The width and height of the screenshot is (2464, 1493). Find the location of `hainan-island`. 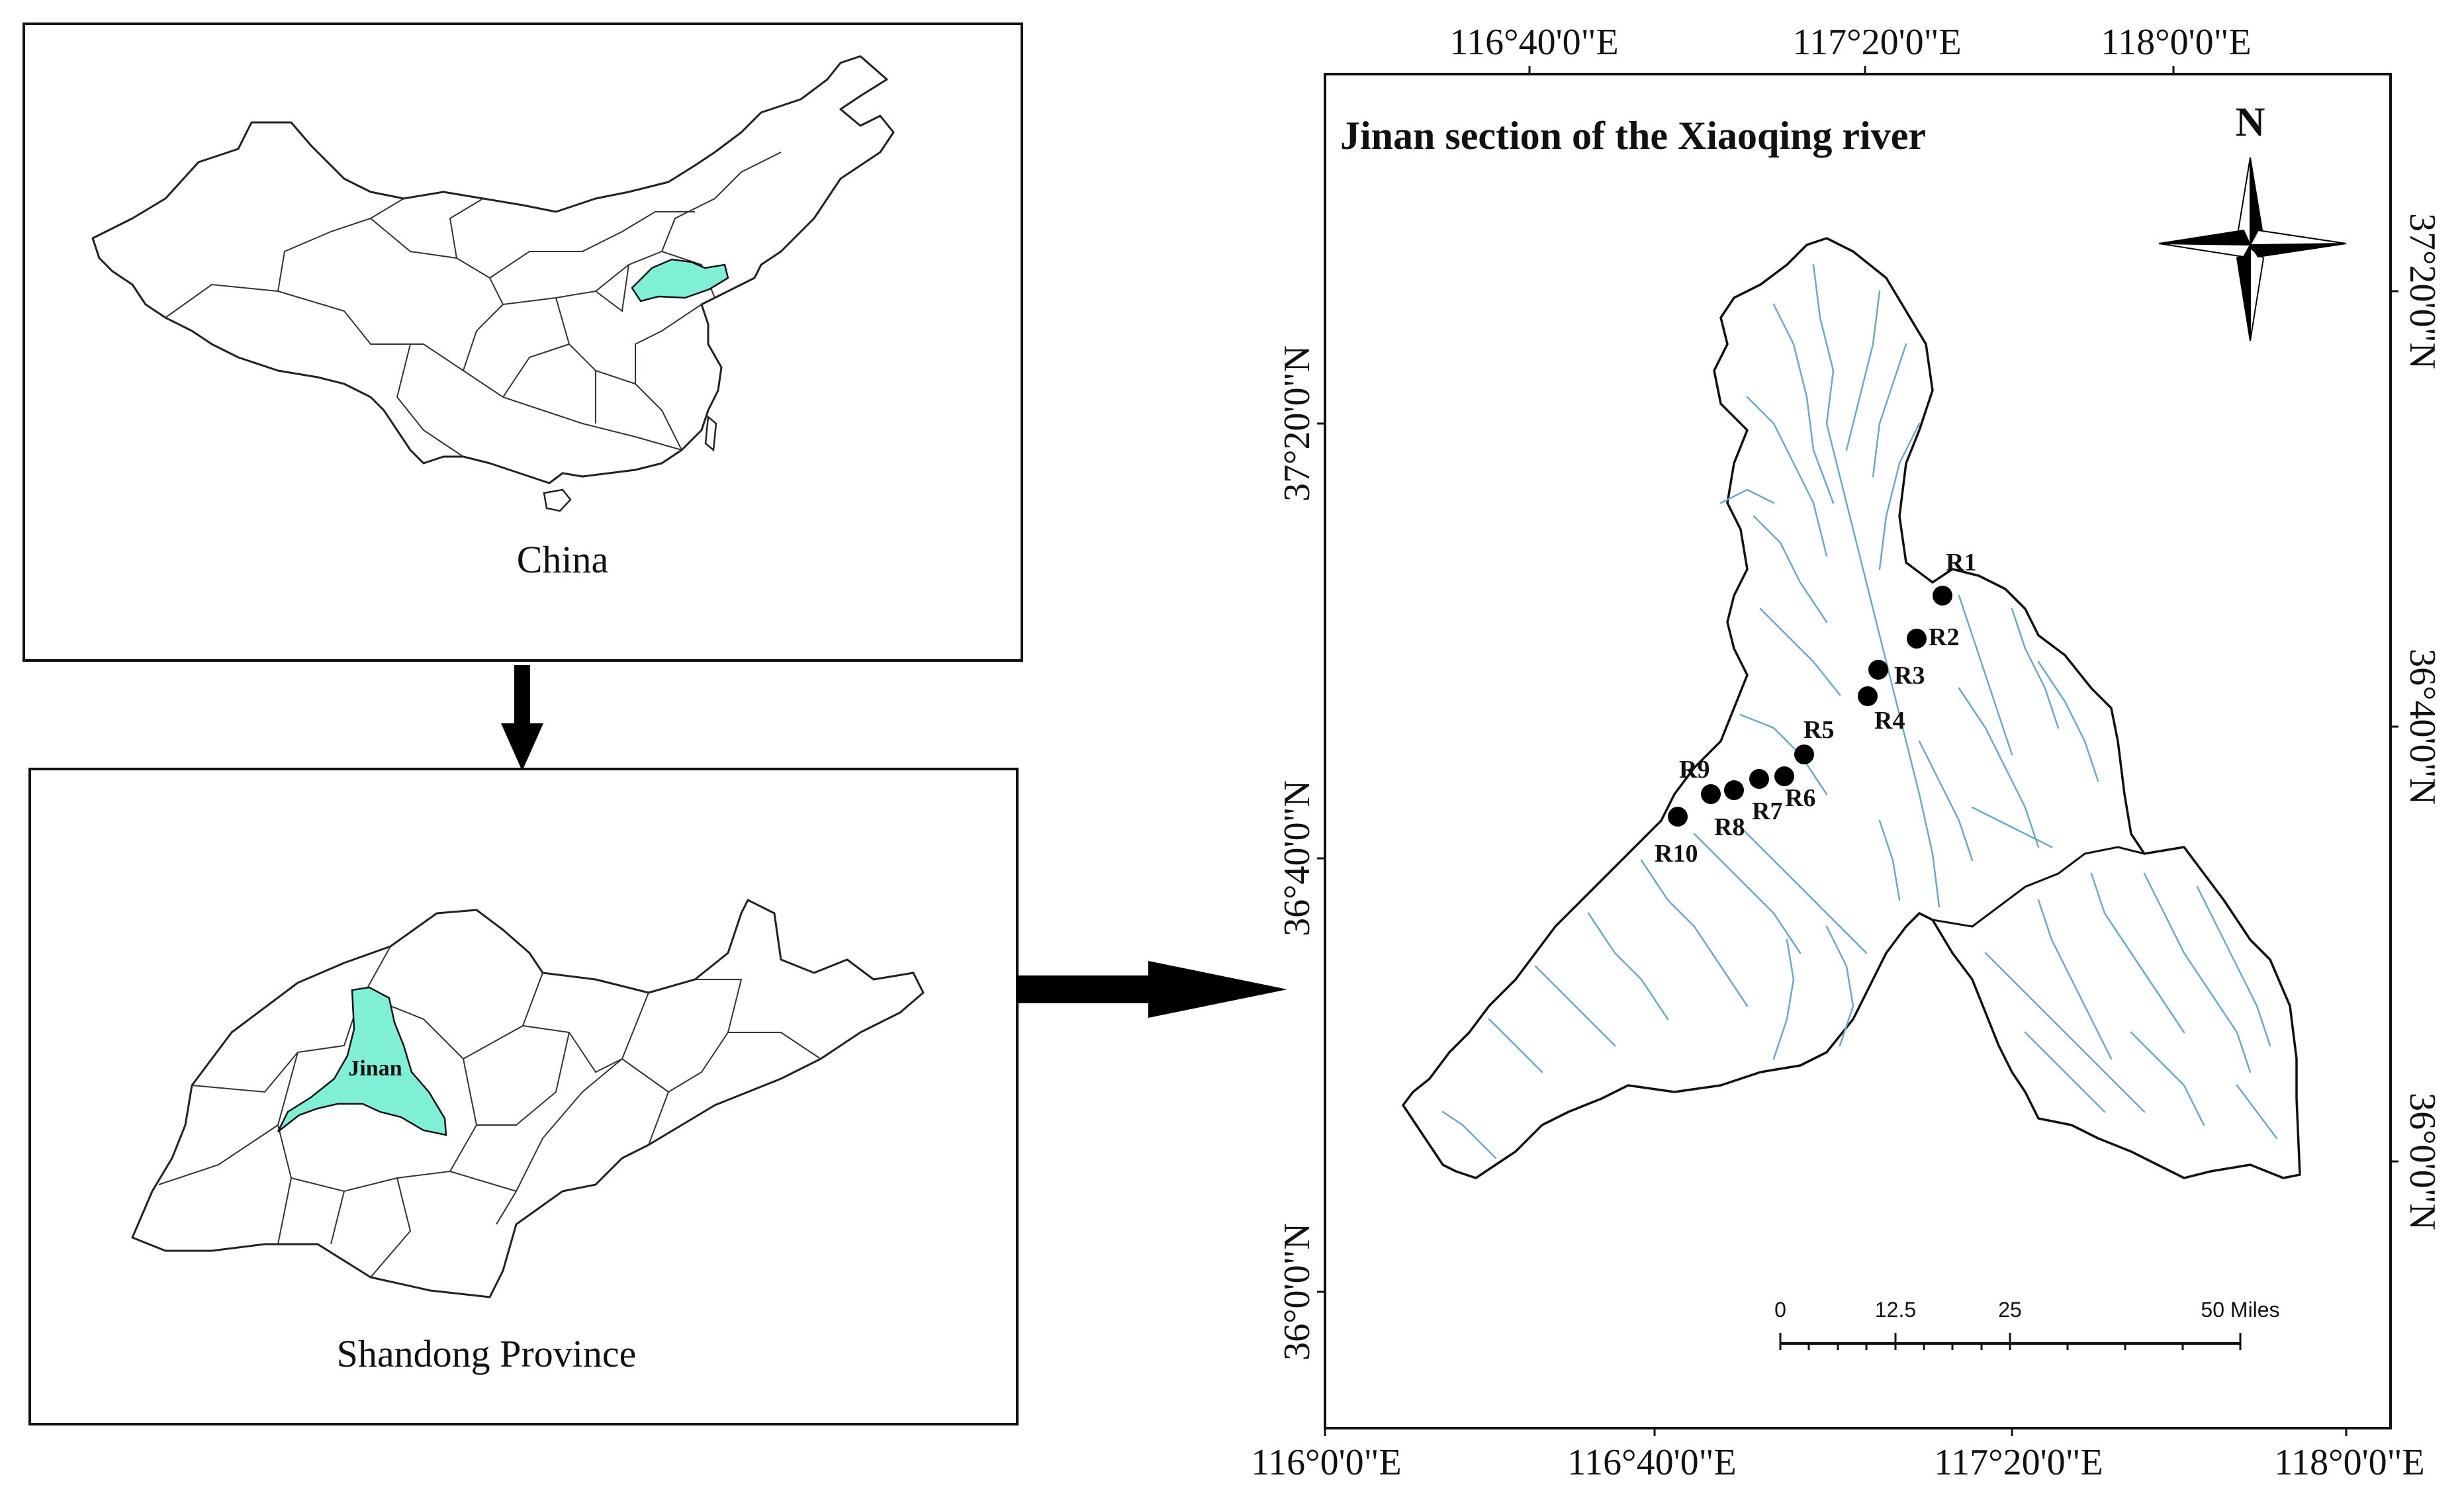

hainan-island is located at coordinates (557, 500).